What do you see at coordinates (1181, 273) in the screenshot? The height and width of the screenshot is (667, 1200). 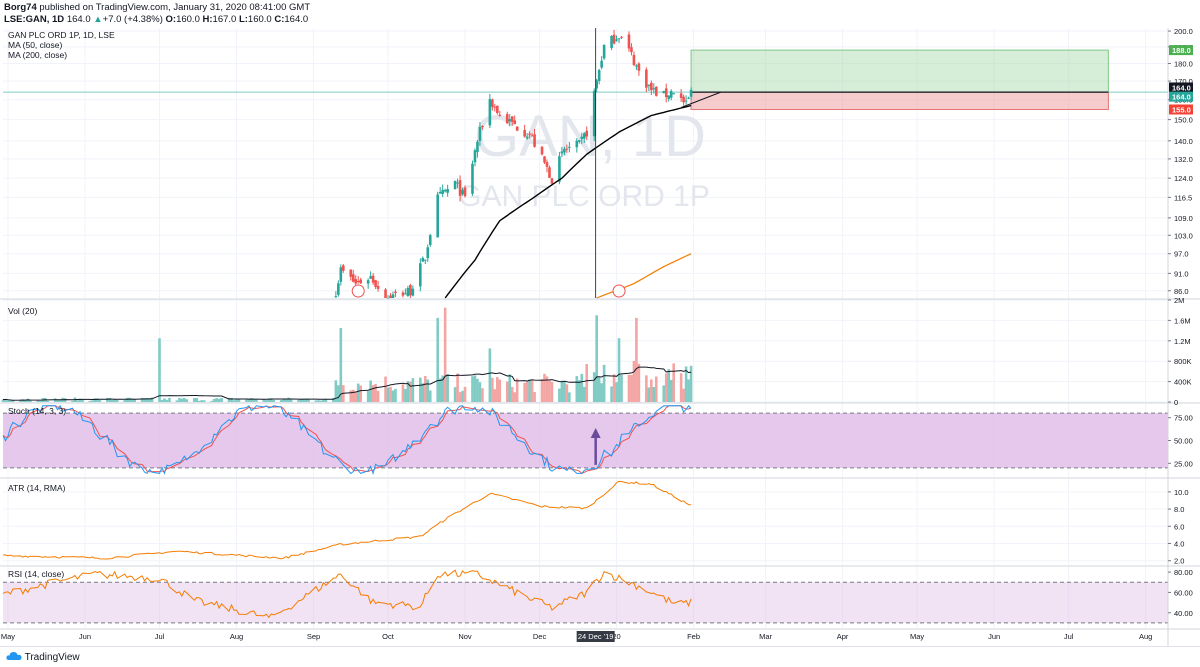 I see `price-axis-label: 91.0` at bounding box center [1181, 273].